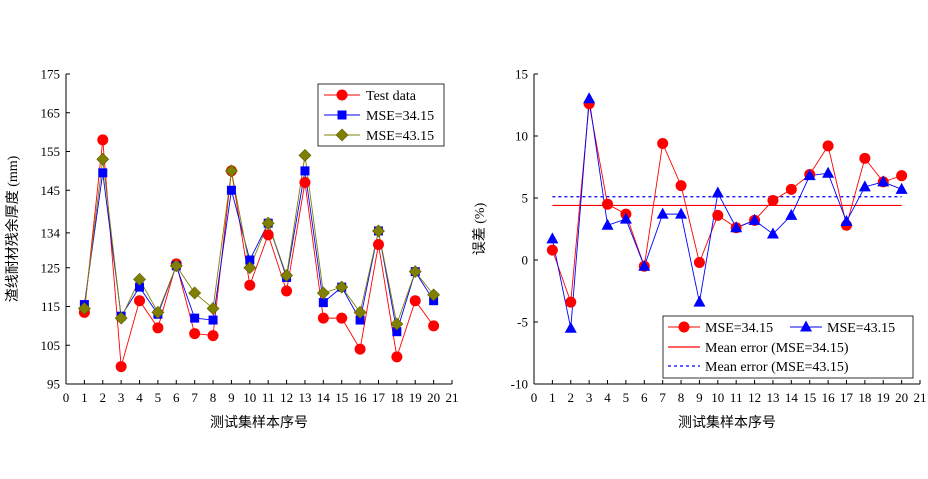 Image resolution: width=928 pixels, height=479 pixels. Describe the element at coordinates (736, 397) in the screenshot. I see `x-tick-label: 11` at that location.